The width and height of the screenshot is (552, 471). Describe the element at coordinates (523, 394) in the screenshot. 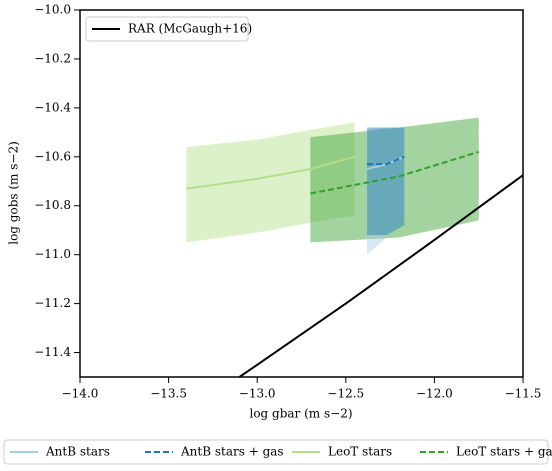

I see `x-tick-label: −11.5` at that location.